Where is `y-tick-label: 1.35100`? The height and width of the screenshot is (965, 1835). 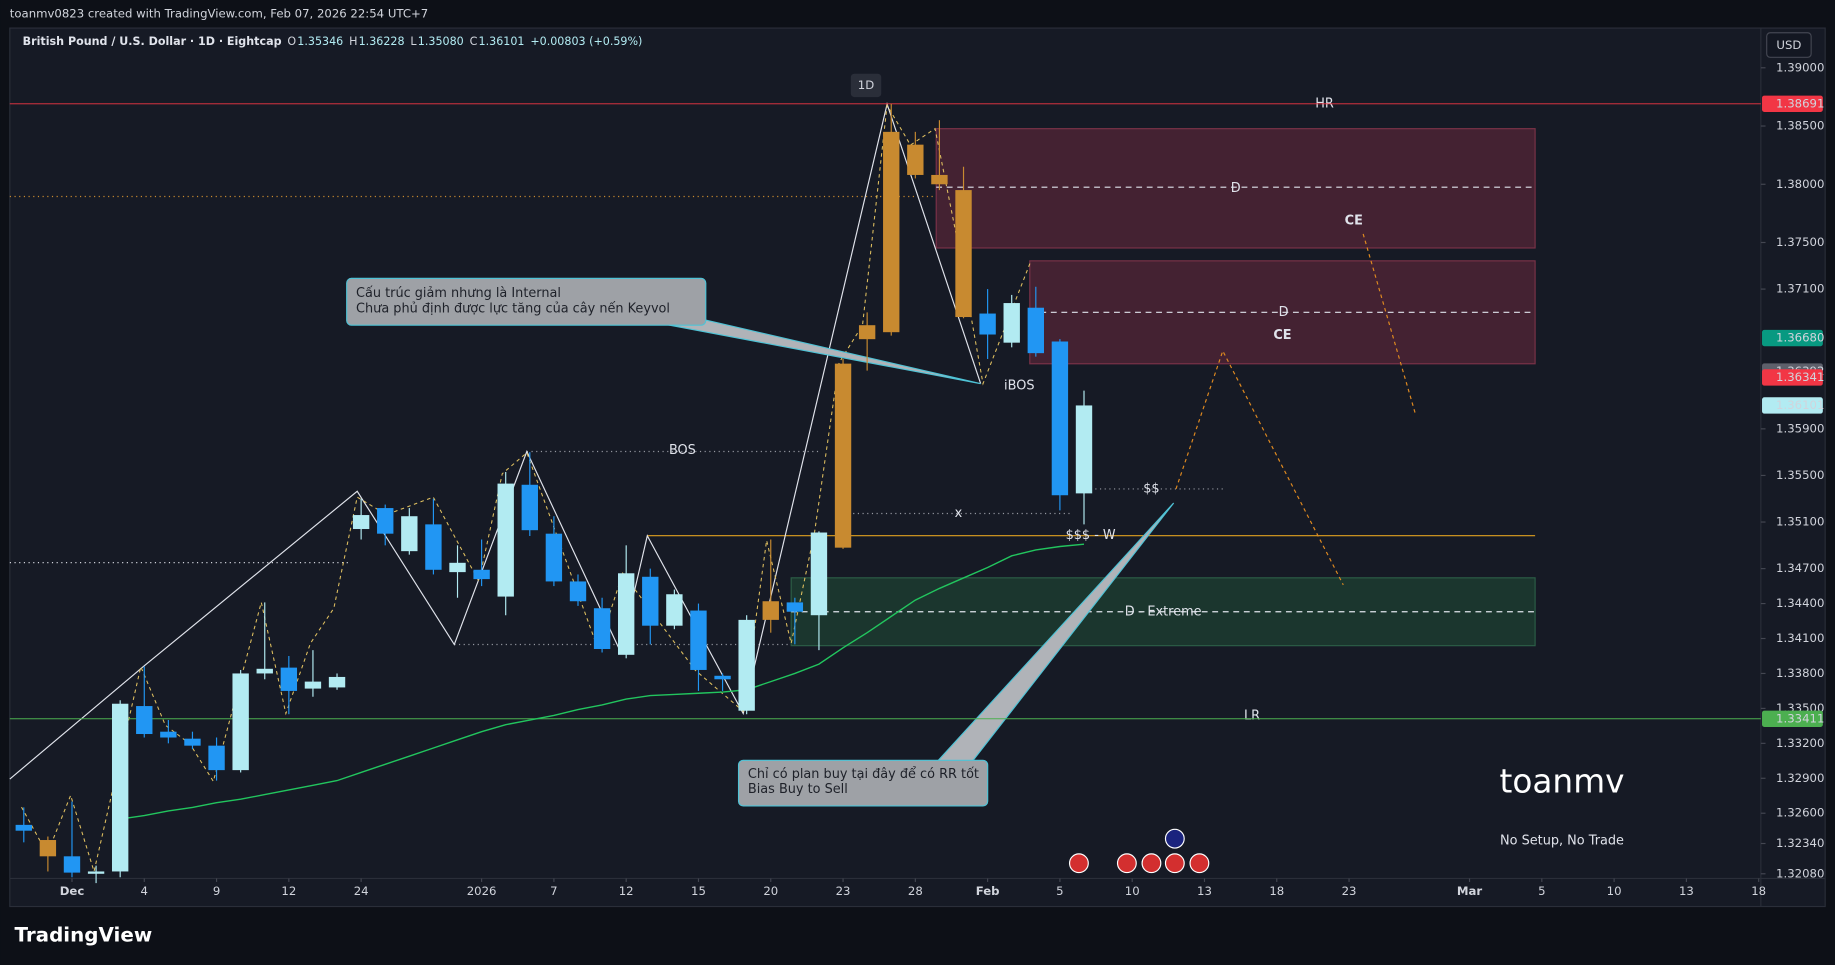 y-tick-label: 1.35100 is located at coordinates (1800, 522).